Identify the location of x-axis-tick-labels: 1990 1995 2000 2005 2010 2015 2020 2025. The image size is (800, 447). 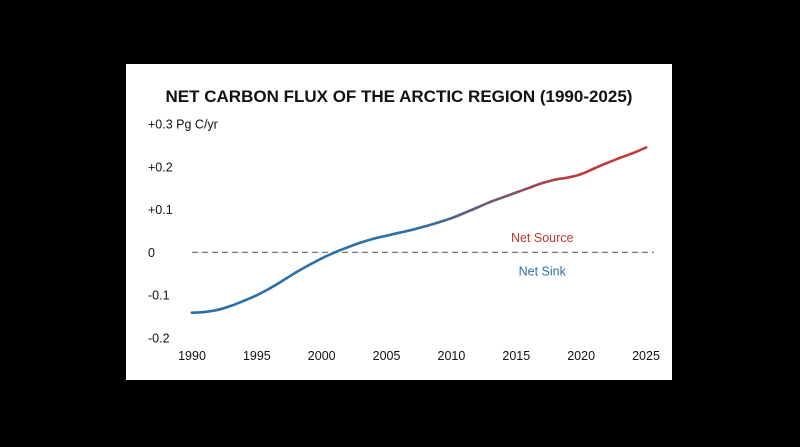
(419, 356).